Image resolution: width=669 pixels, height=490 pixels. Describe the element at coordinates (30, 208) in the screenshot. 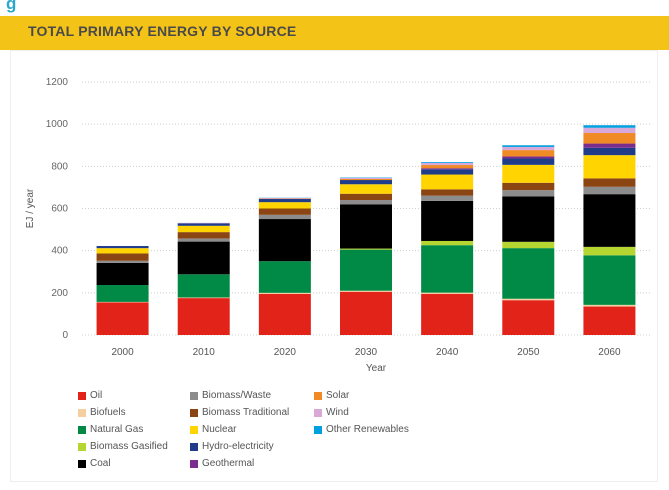

I see `y-axis-label: EJ / year` at that location.